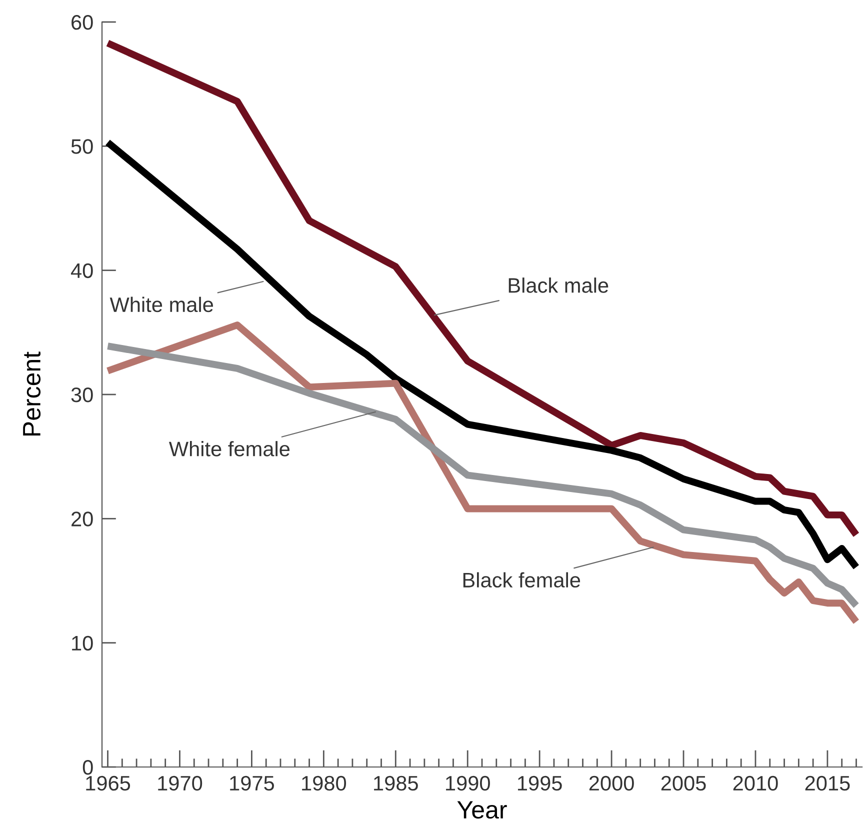 This screenshot has width=863, height=835. Describe the element at coordinates (540, 783) in the screenshot. I see `x-tick-label: 1995` at that location.